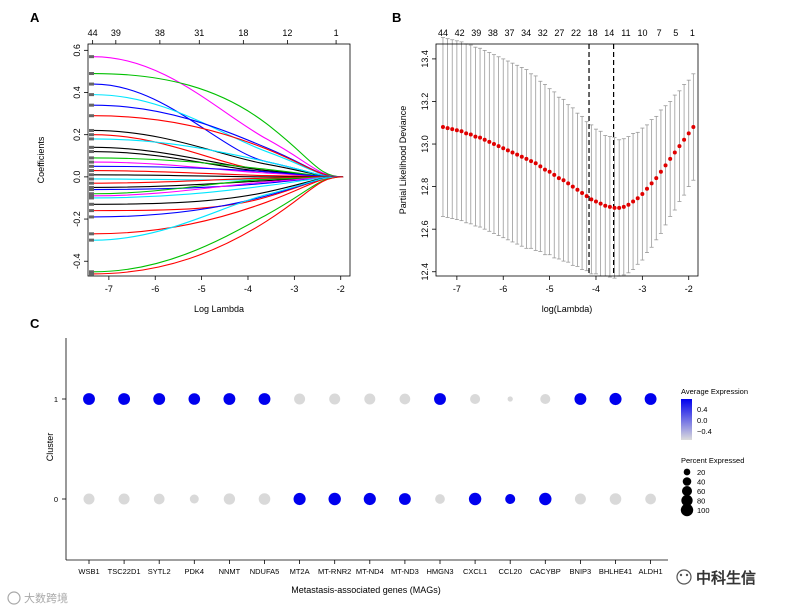  Describe the element at coordinates (425, 59) in the screenshot. I see `b-y-tick-label-5: 13.4` at that location.